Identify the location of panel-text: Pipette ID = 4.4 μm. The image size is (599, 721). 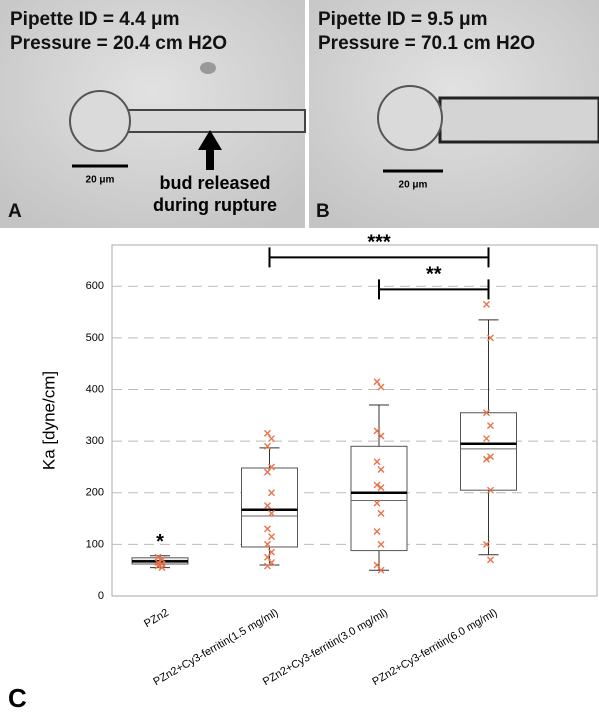
(95, 19).